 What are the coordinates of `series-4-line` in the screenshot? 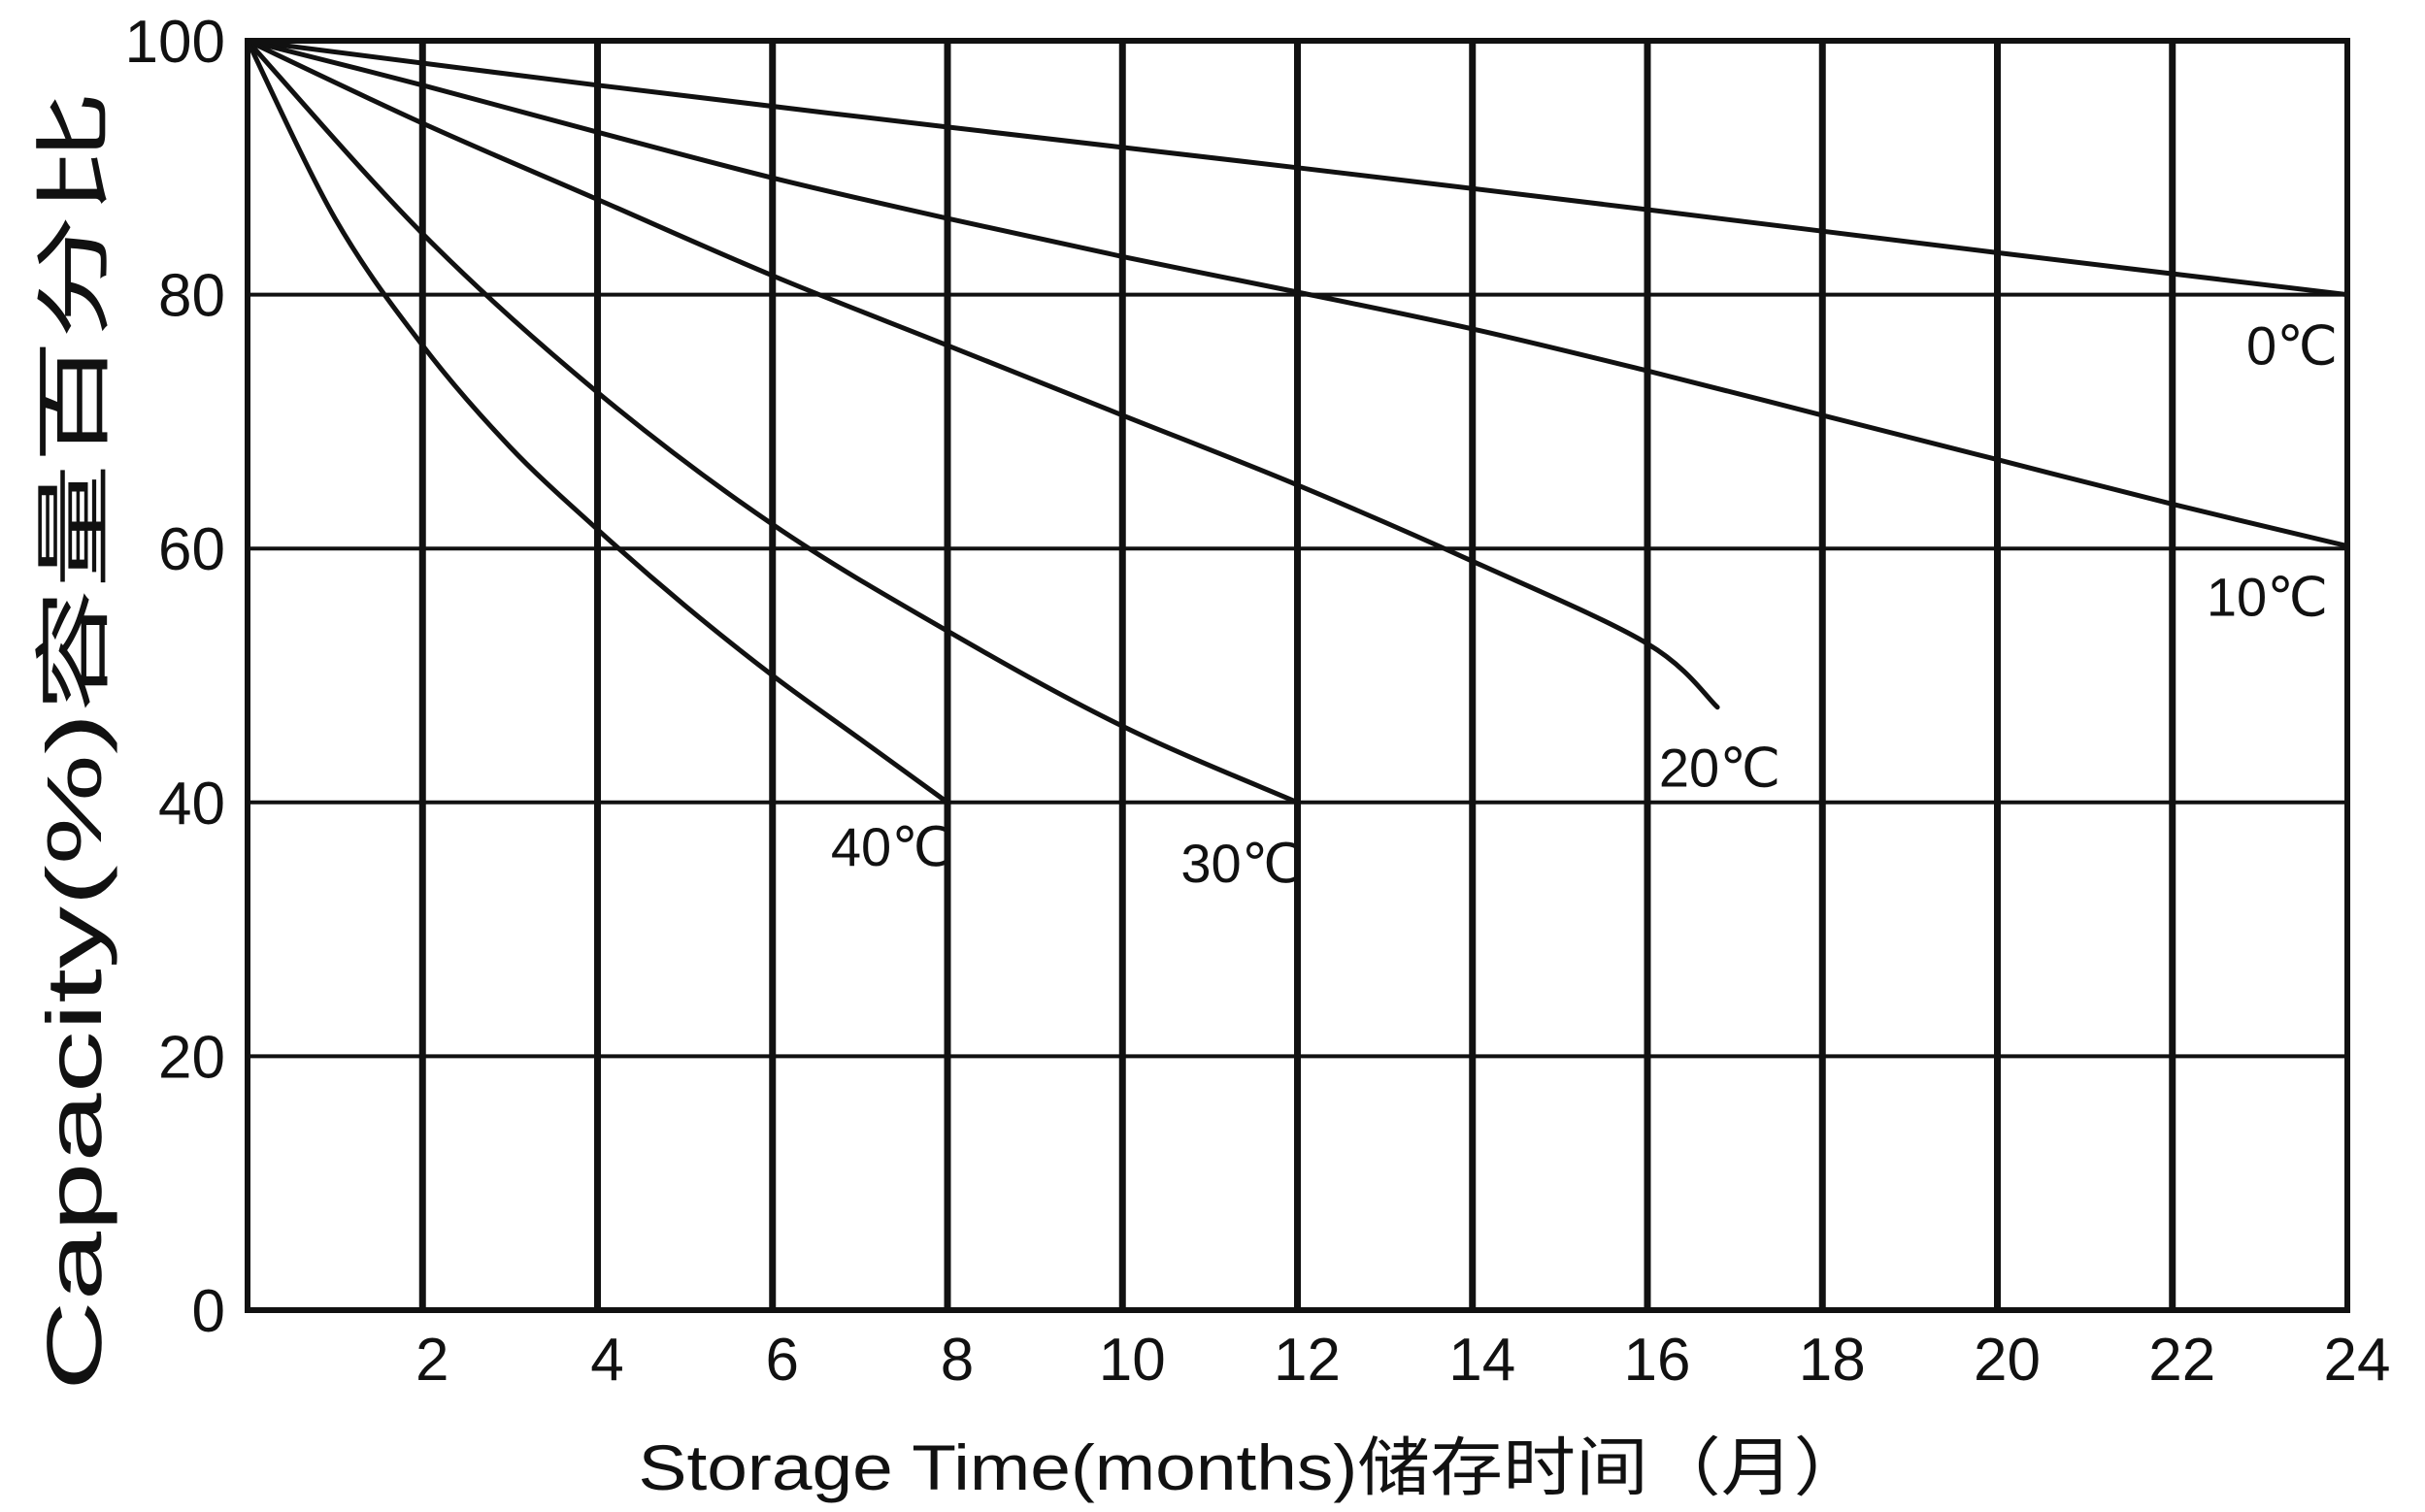 It's located at (597, 421).